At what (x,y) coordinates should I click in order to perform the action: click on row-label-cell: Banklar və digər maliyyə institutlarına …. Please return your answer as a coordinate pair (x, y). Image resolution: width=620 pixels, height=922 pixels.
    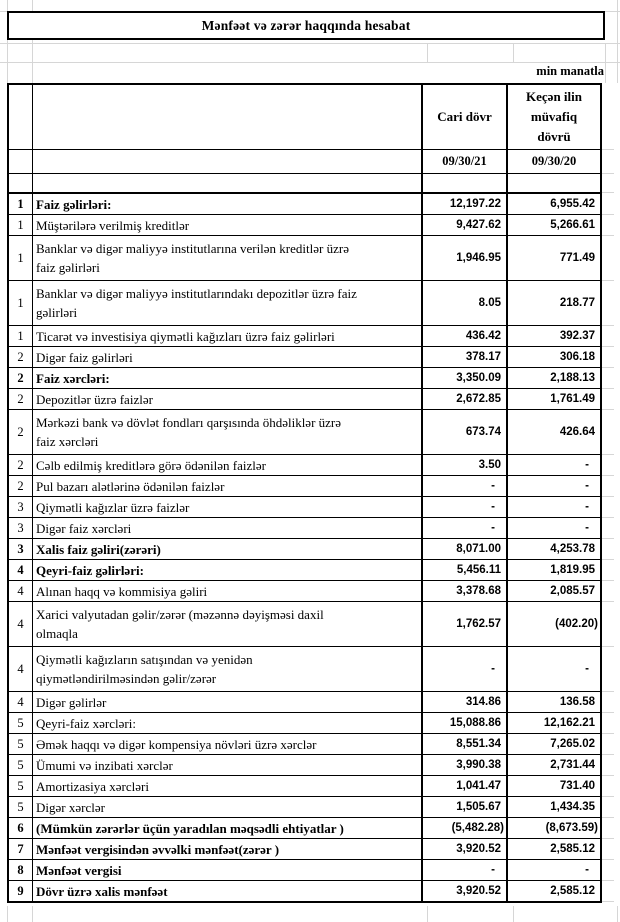
    Looking at the image, I should click on (228, 258).